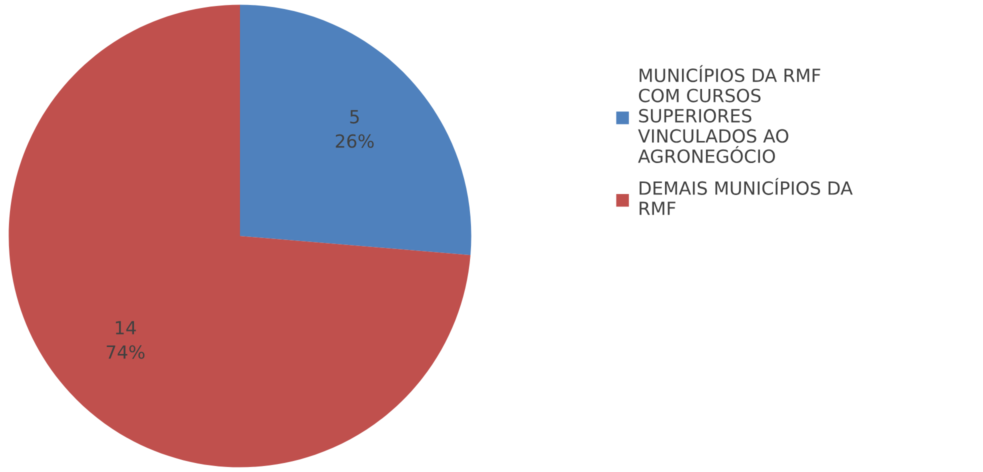  I want to click on data-label: 5 26%, so click(355, 129).